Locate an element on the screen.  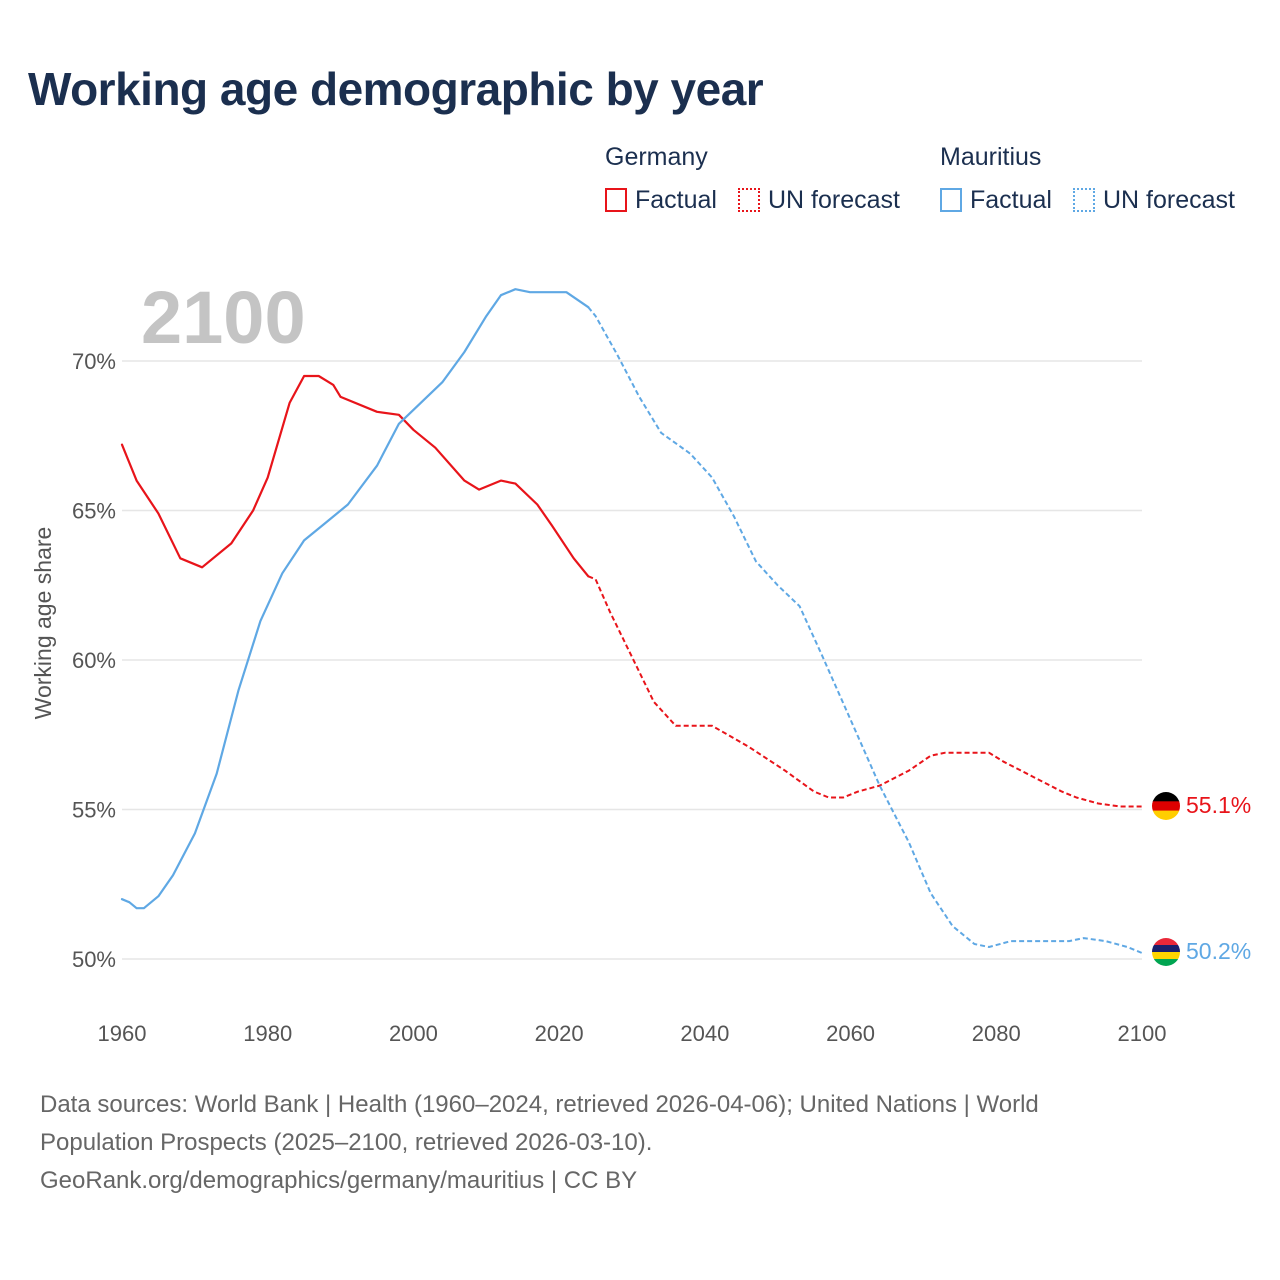
legend-mauritius-factual: Factual is located at coordinates (996, 200).